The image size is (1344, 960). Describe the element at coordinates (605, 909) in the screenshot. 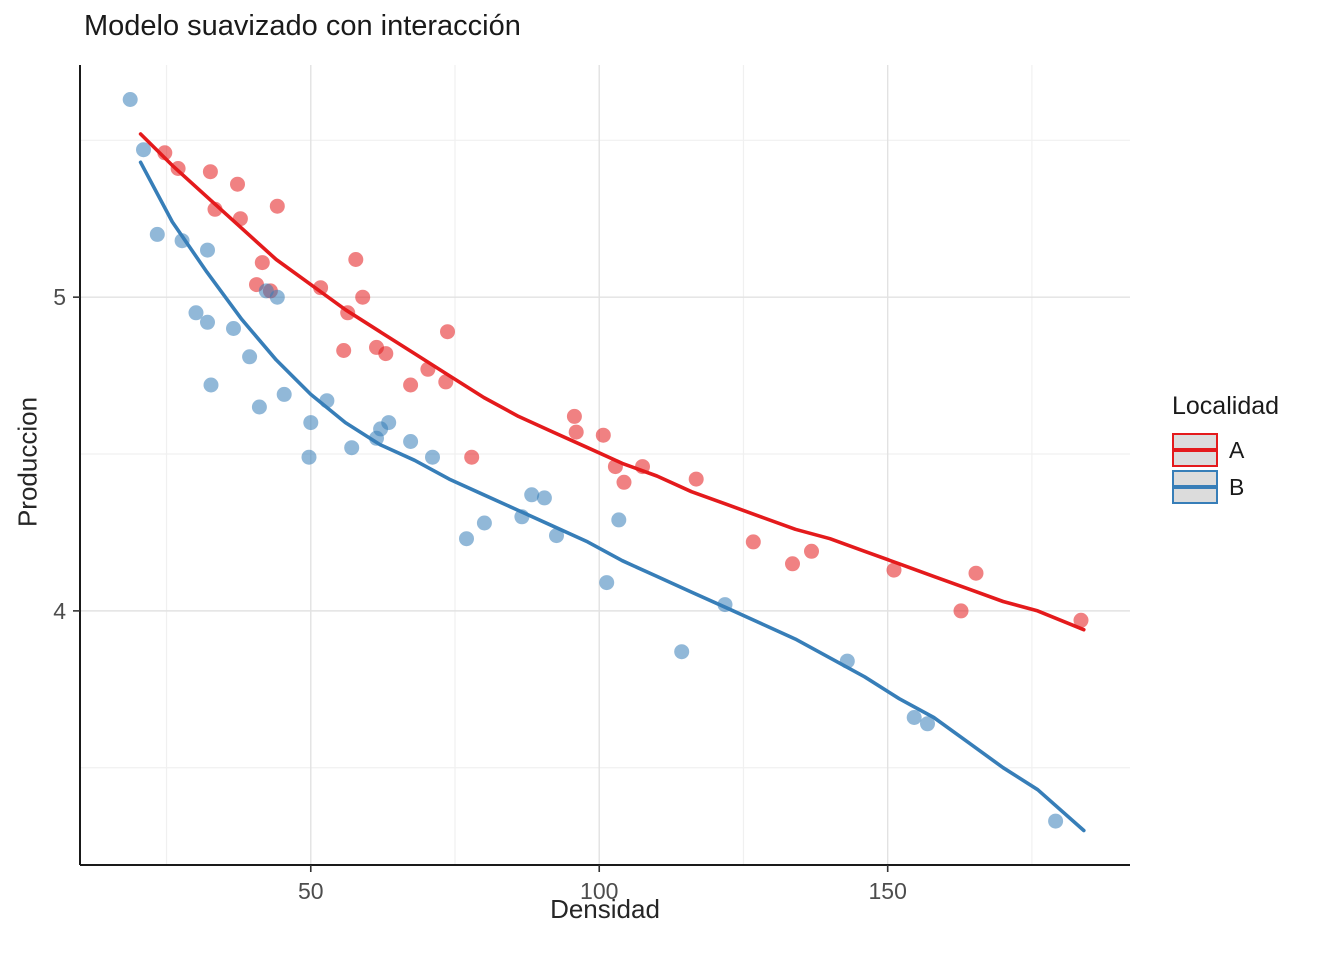

I see `x-axis-label: Densidad` at that location.